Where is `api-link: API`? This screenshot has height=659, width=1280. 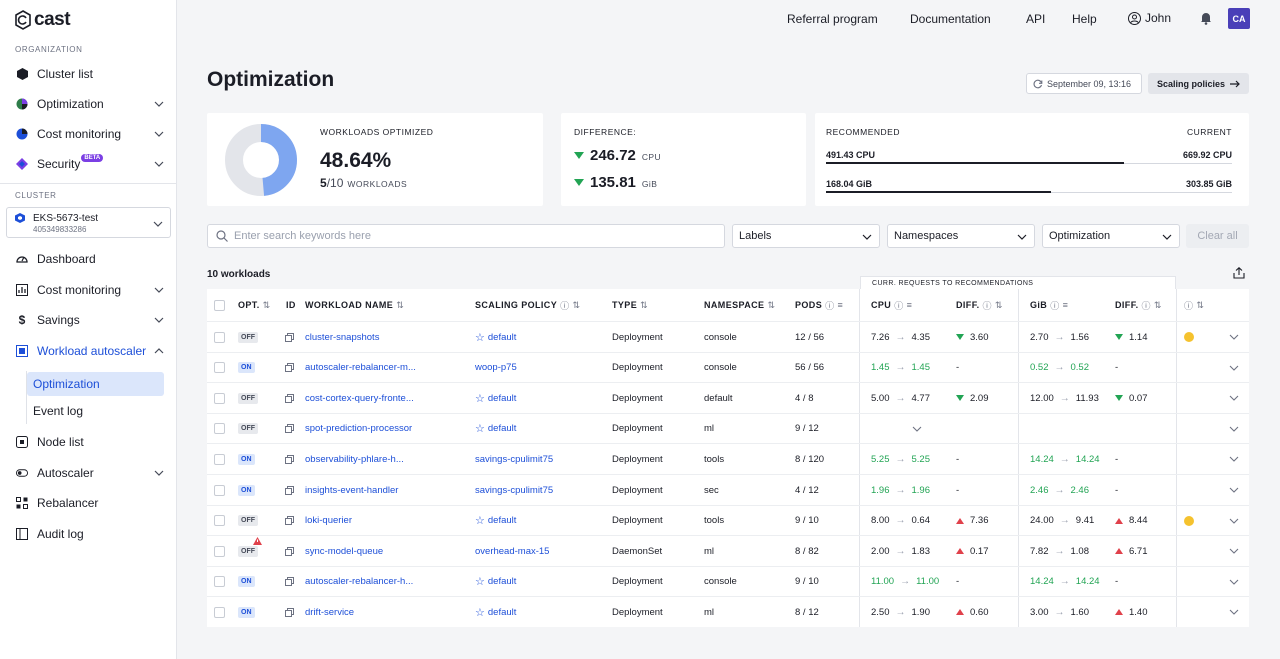 api-link: API is located at coordinates (1036, 19).